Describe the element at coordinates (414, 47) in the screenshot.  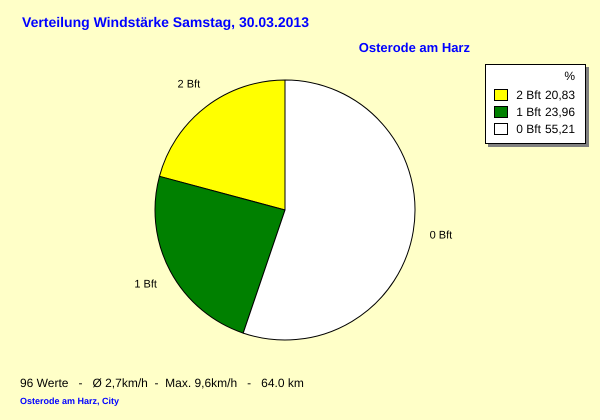
I see `chart-subtitle: Osterode am Harz` at that location.